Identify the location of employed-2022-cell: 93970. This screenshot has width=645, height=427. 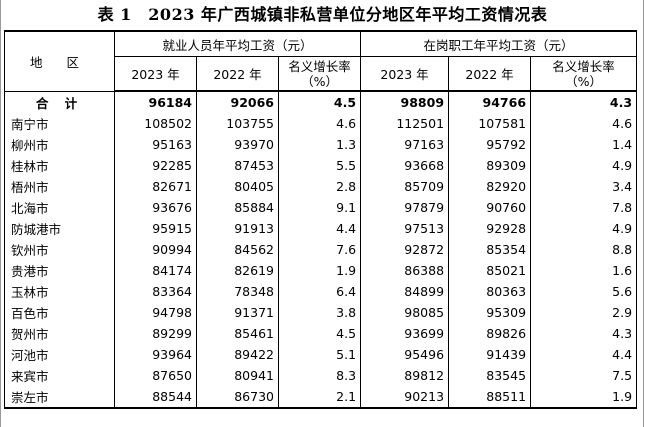
(237, 144).